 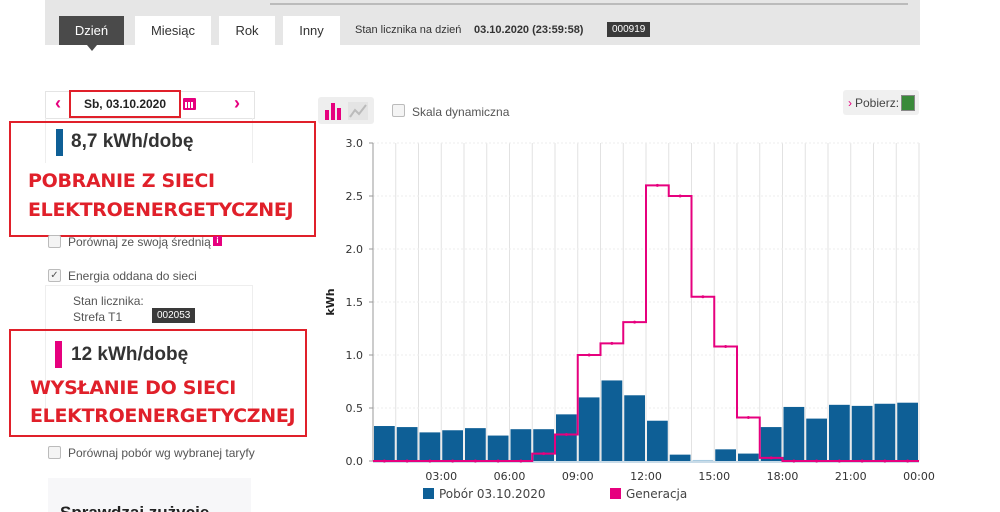 What do you see at coordinates (355, 196) in the screenshot?
I see `y-tick-label: 2.5` at bounding box center [355, 196].